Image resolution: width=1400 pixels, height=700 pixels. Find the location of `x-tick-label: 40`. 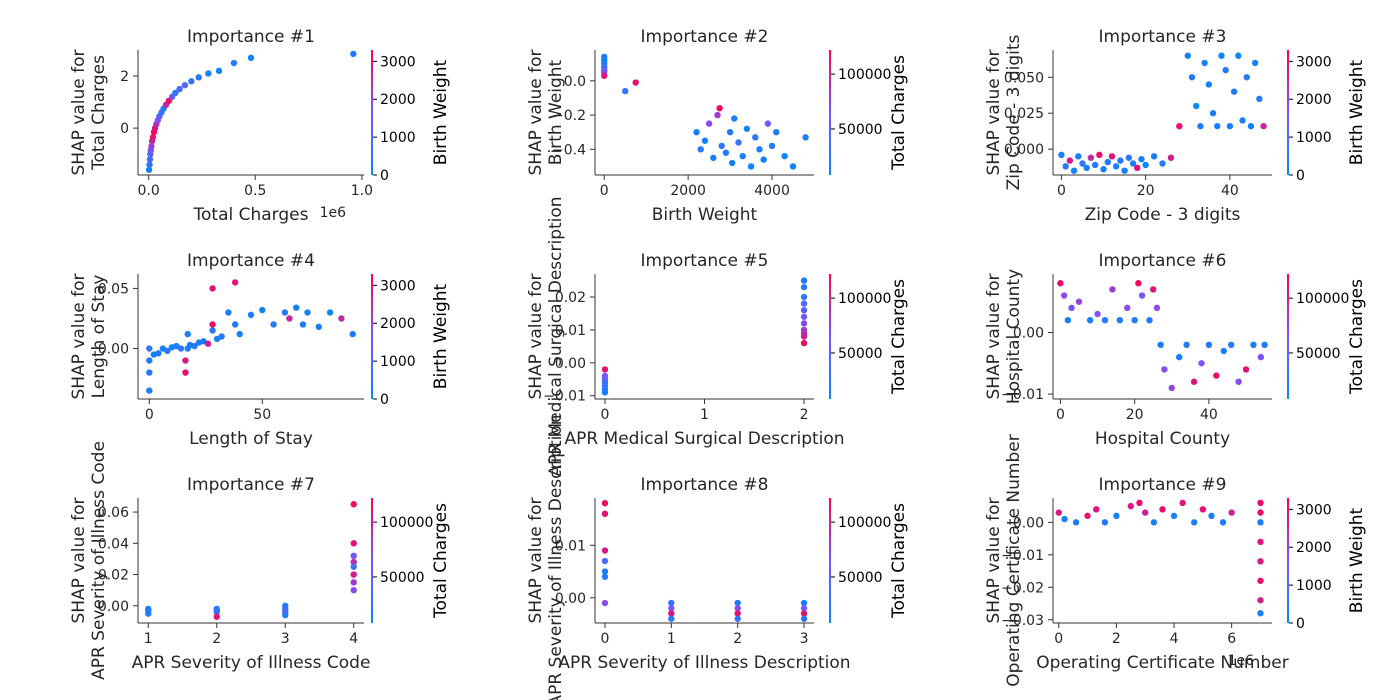

x-tick-label: 40 is located at coordinates (1230, 191).